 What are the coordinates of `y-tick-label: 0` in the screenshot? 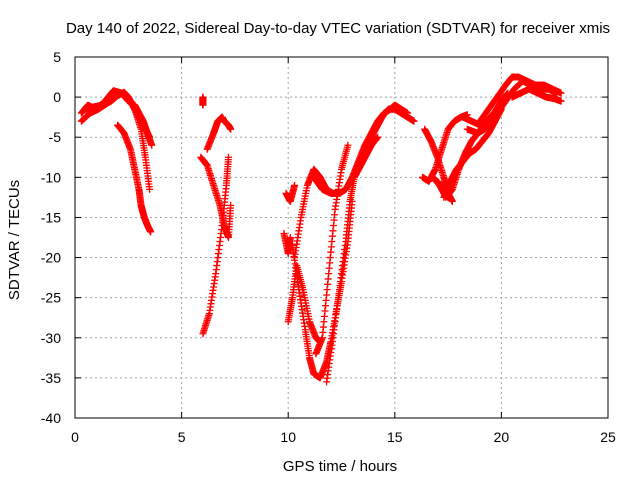 It's located at (57, 97).